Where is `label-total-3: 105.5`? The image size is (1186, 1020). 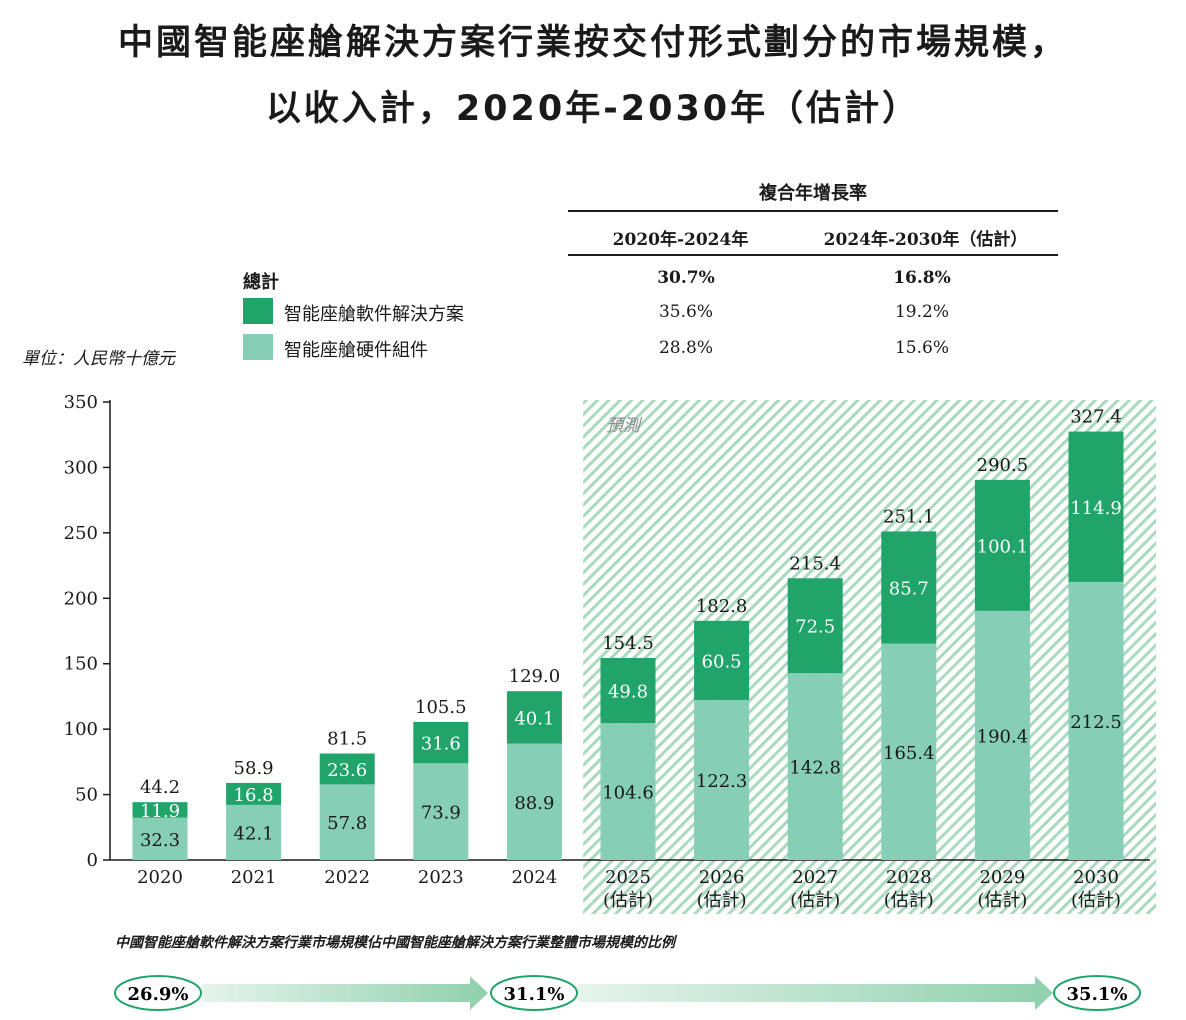
label-total-3: 105.5 is located at coordinates (441, 707).